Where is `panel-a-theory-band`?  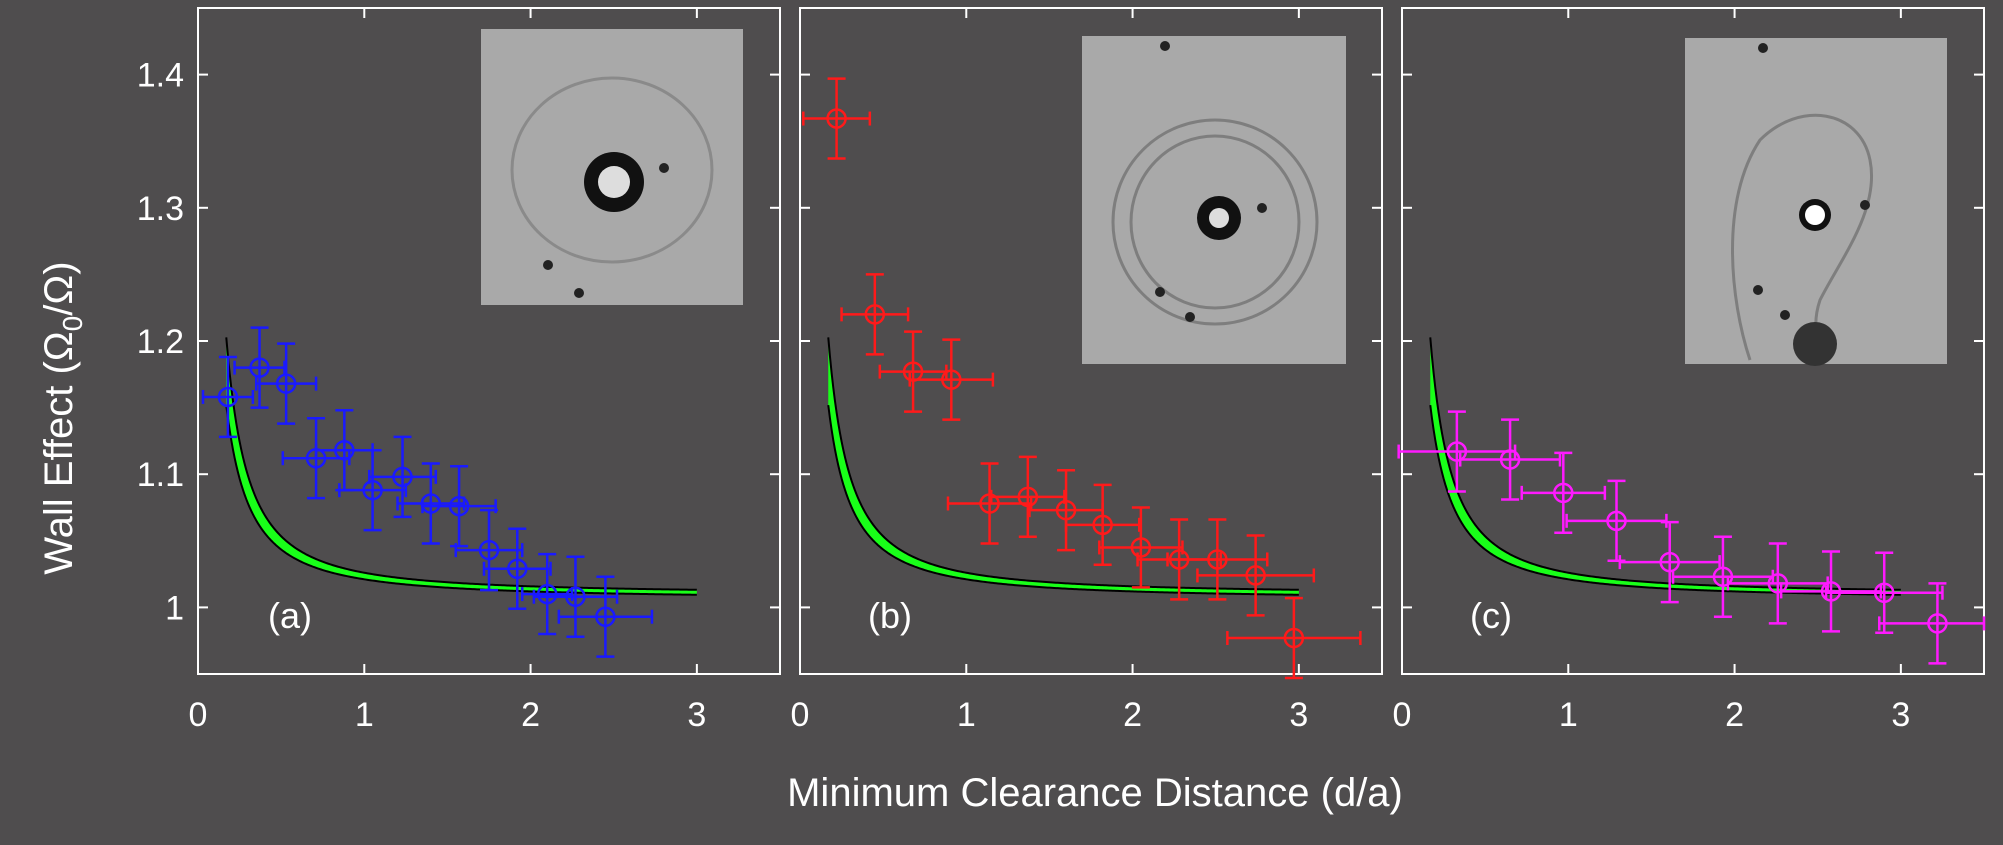
panel-a-theory-band is located at coordinates (461, 466).